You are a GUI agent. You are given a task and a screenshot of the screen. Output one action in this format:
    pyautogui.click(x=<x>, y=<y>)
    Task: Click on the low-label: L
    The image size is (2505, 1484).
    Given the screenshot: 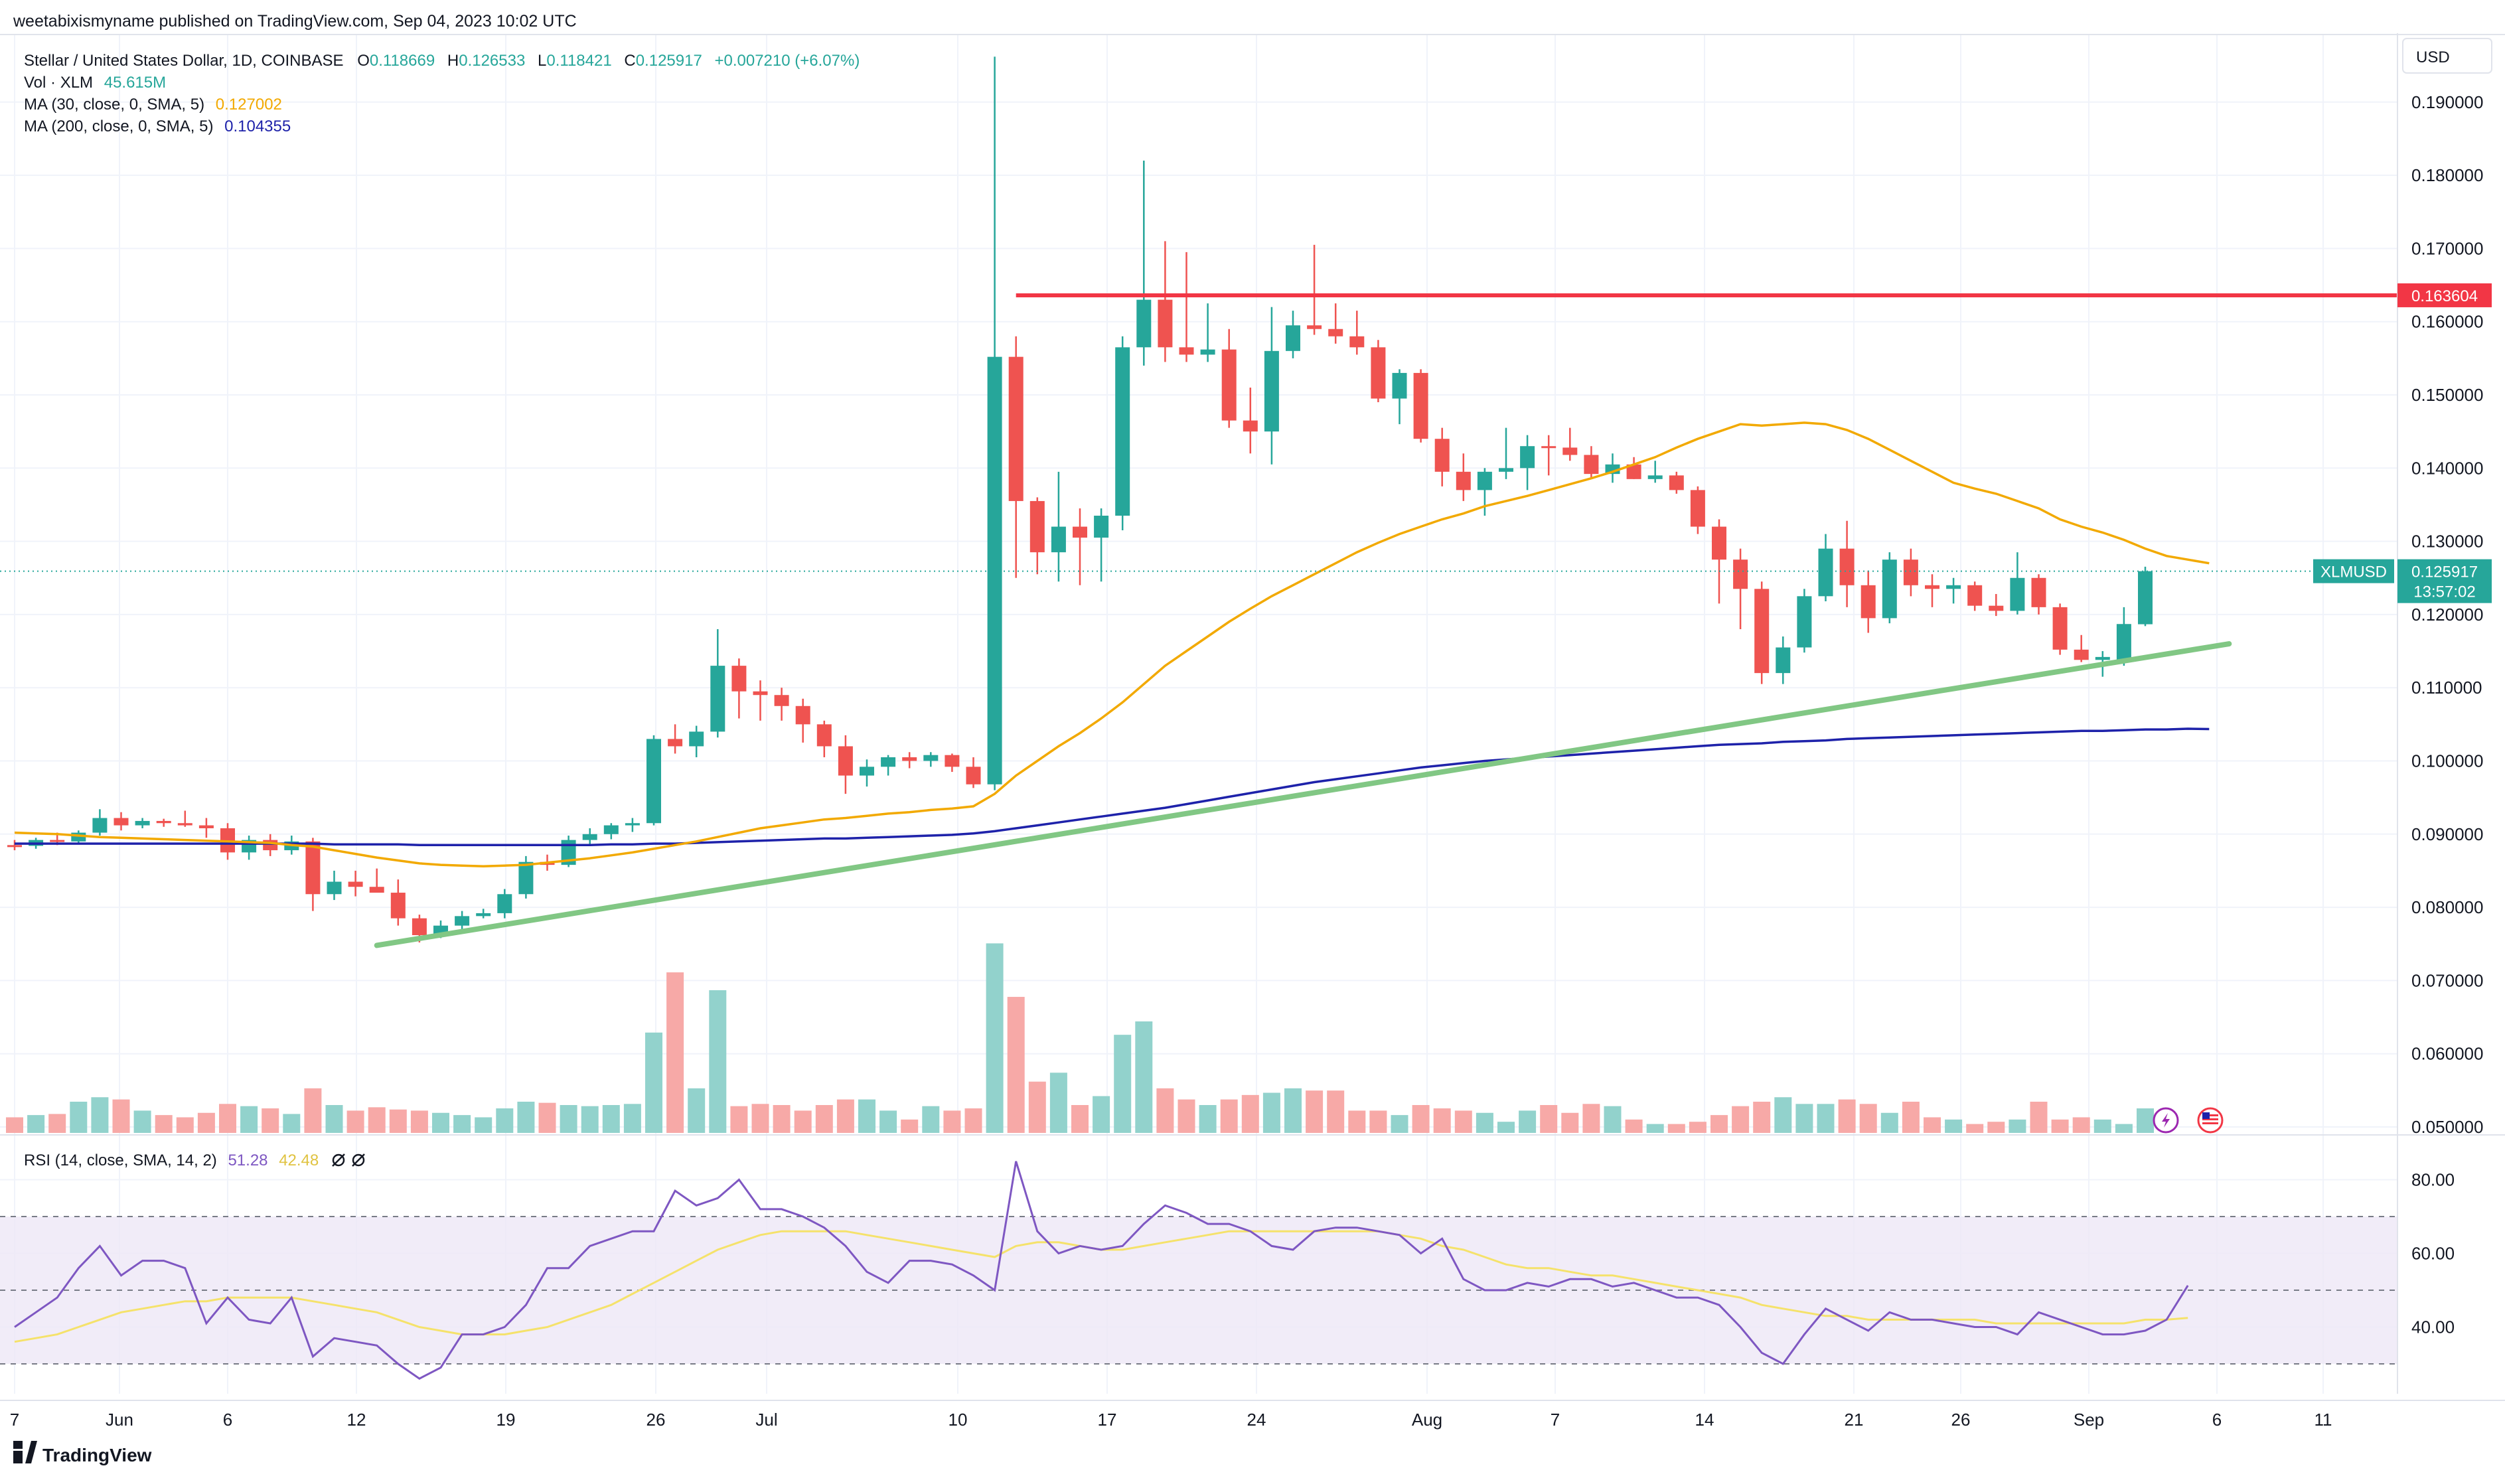 What is the action you would take?
    pyautogui.click(x=542, y=61)
    